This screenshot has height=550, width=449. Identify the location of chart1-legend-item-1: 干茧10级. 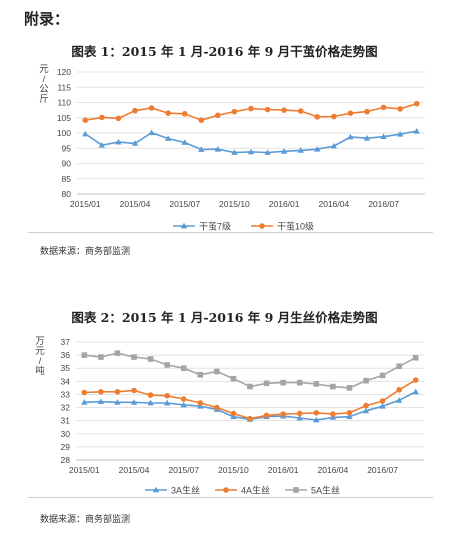
(282, 226).